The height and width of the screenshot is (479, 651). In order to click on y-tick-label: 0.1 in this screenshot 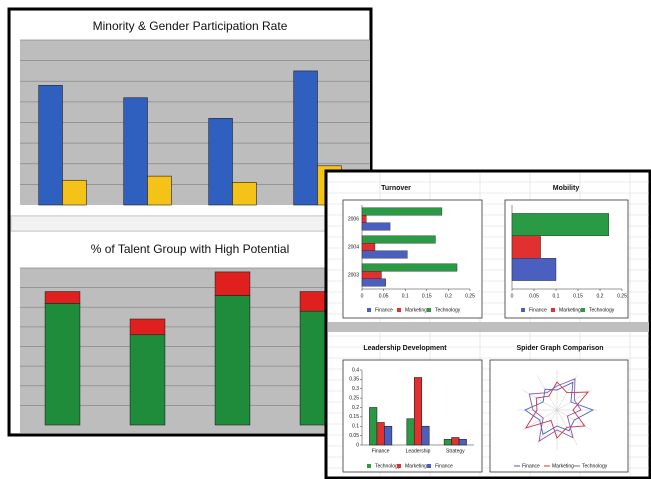, I will do `click(355, 427)`.